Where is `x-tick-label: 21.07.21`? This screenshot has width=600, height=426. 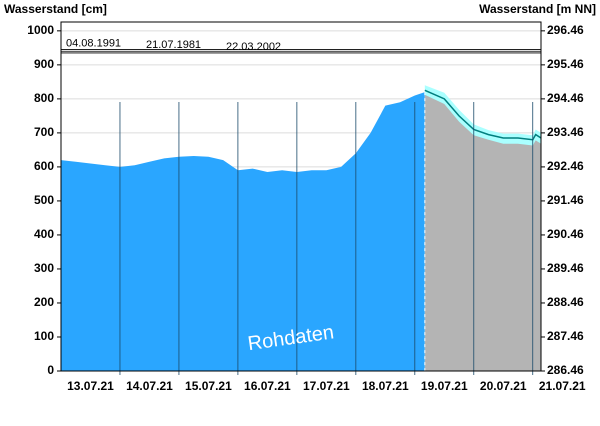 x-tick-label: 21.07.21 is located at coordinates (562, 386).